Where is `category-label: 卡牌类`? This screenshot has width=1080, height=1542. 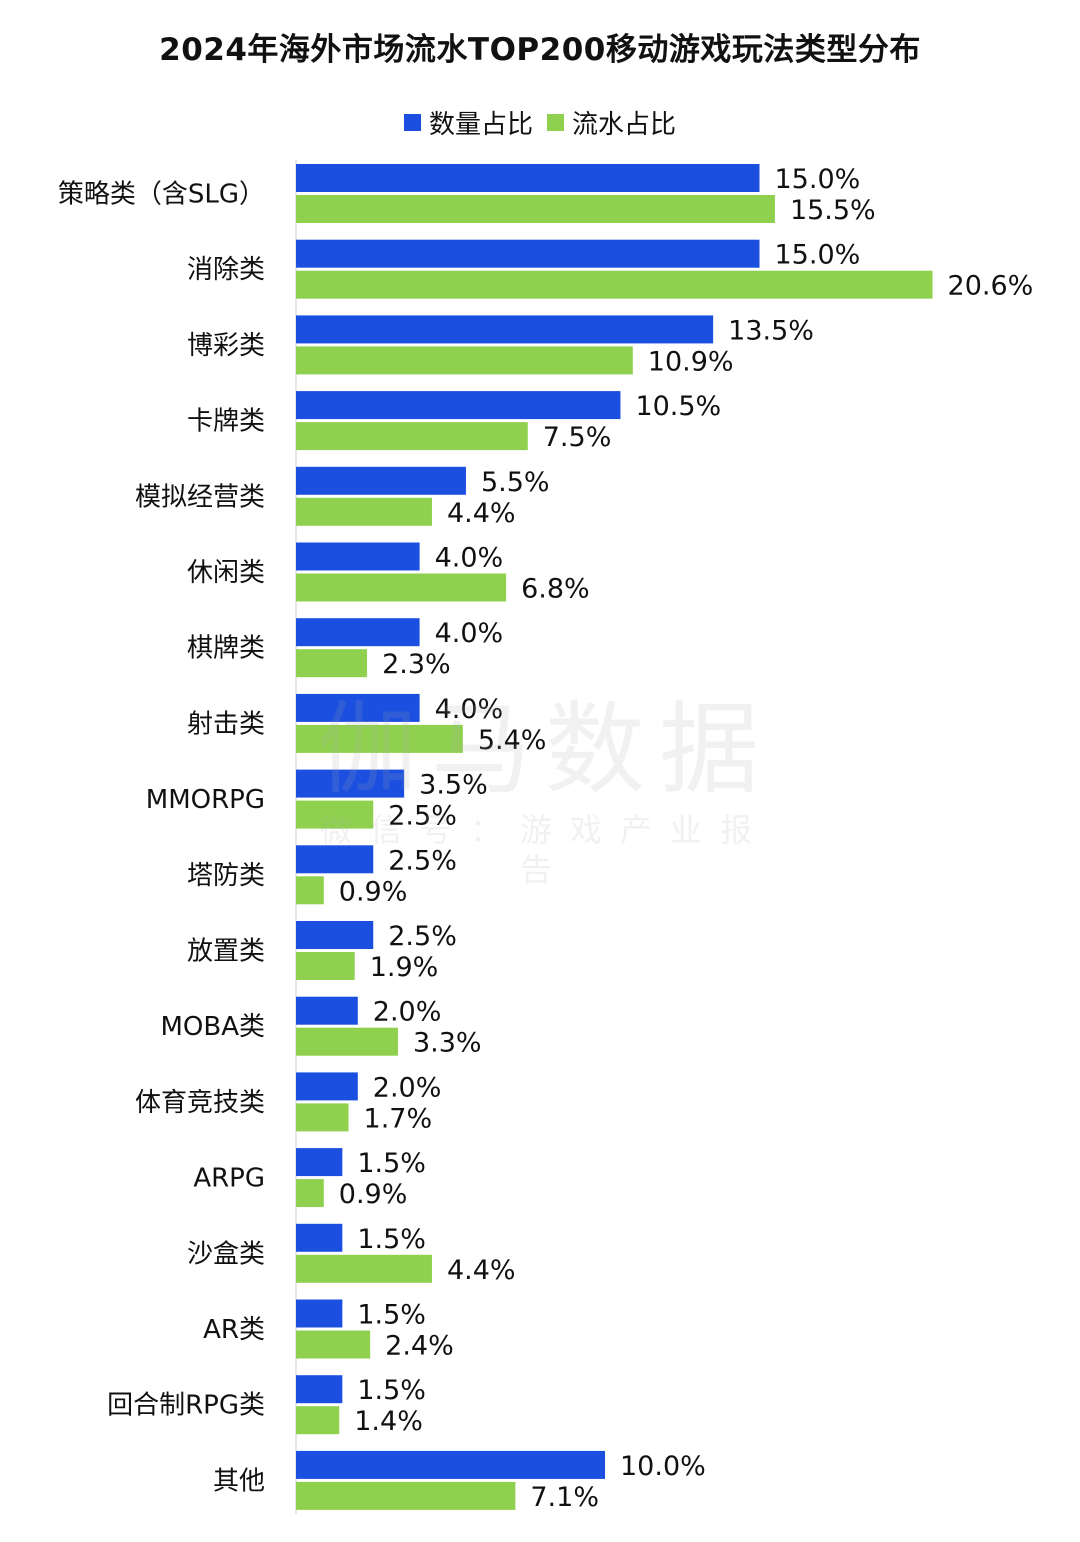
category-label: 卡牌类 is located at coordinates (226, 422).